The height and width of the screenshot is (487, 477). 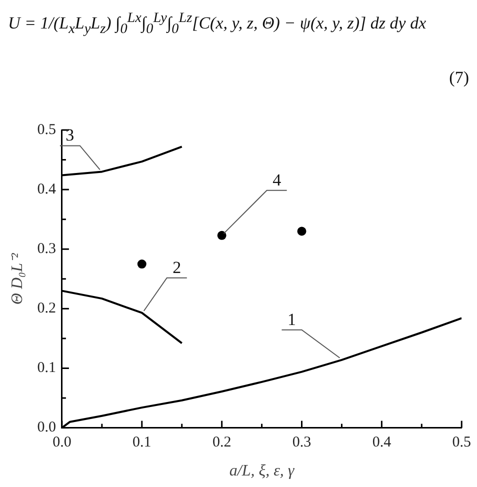 I want to click on text: 4, so click(x=277, y=180).